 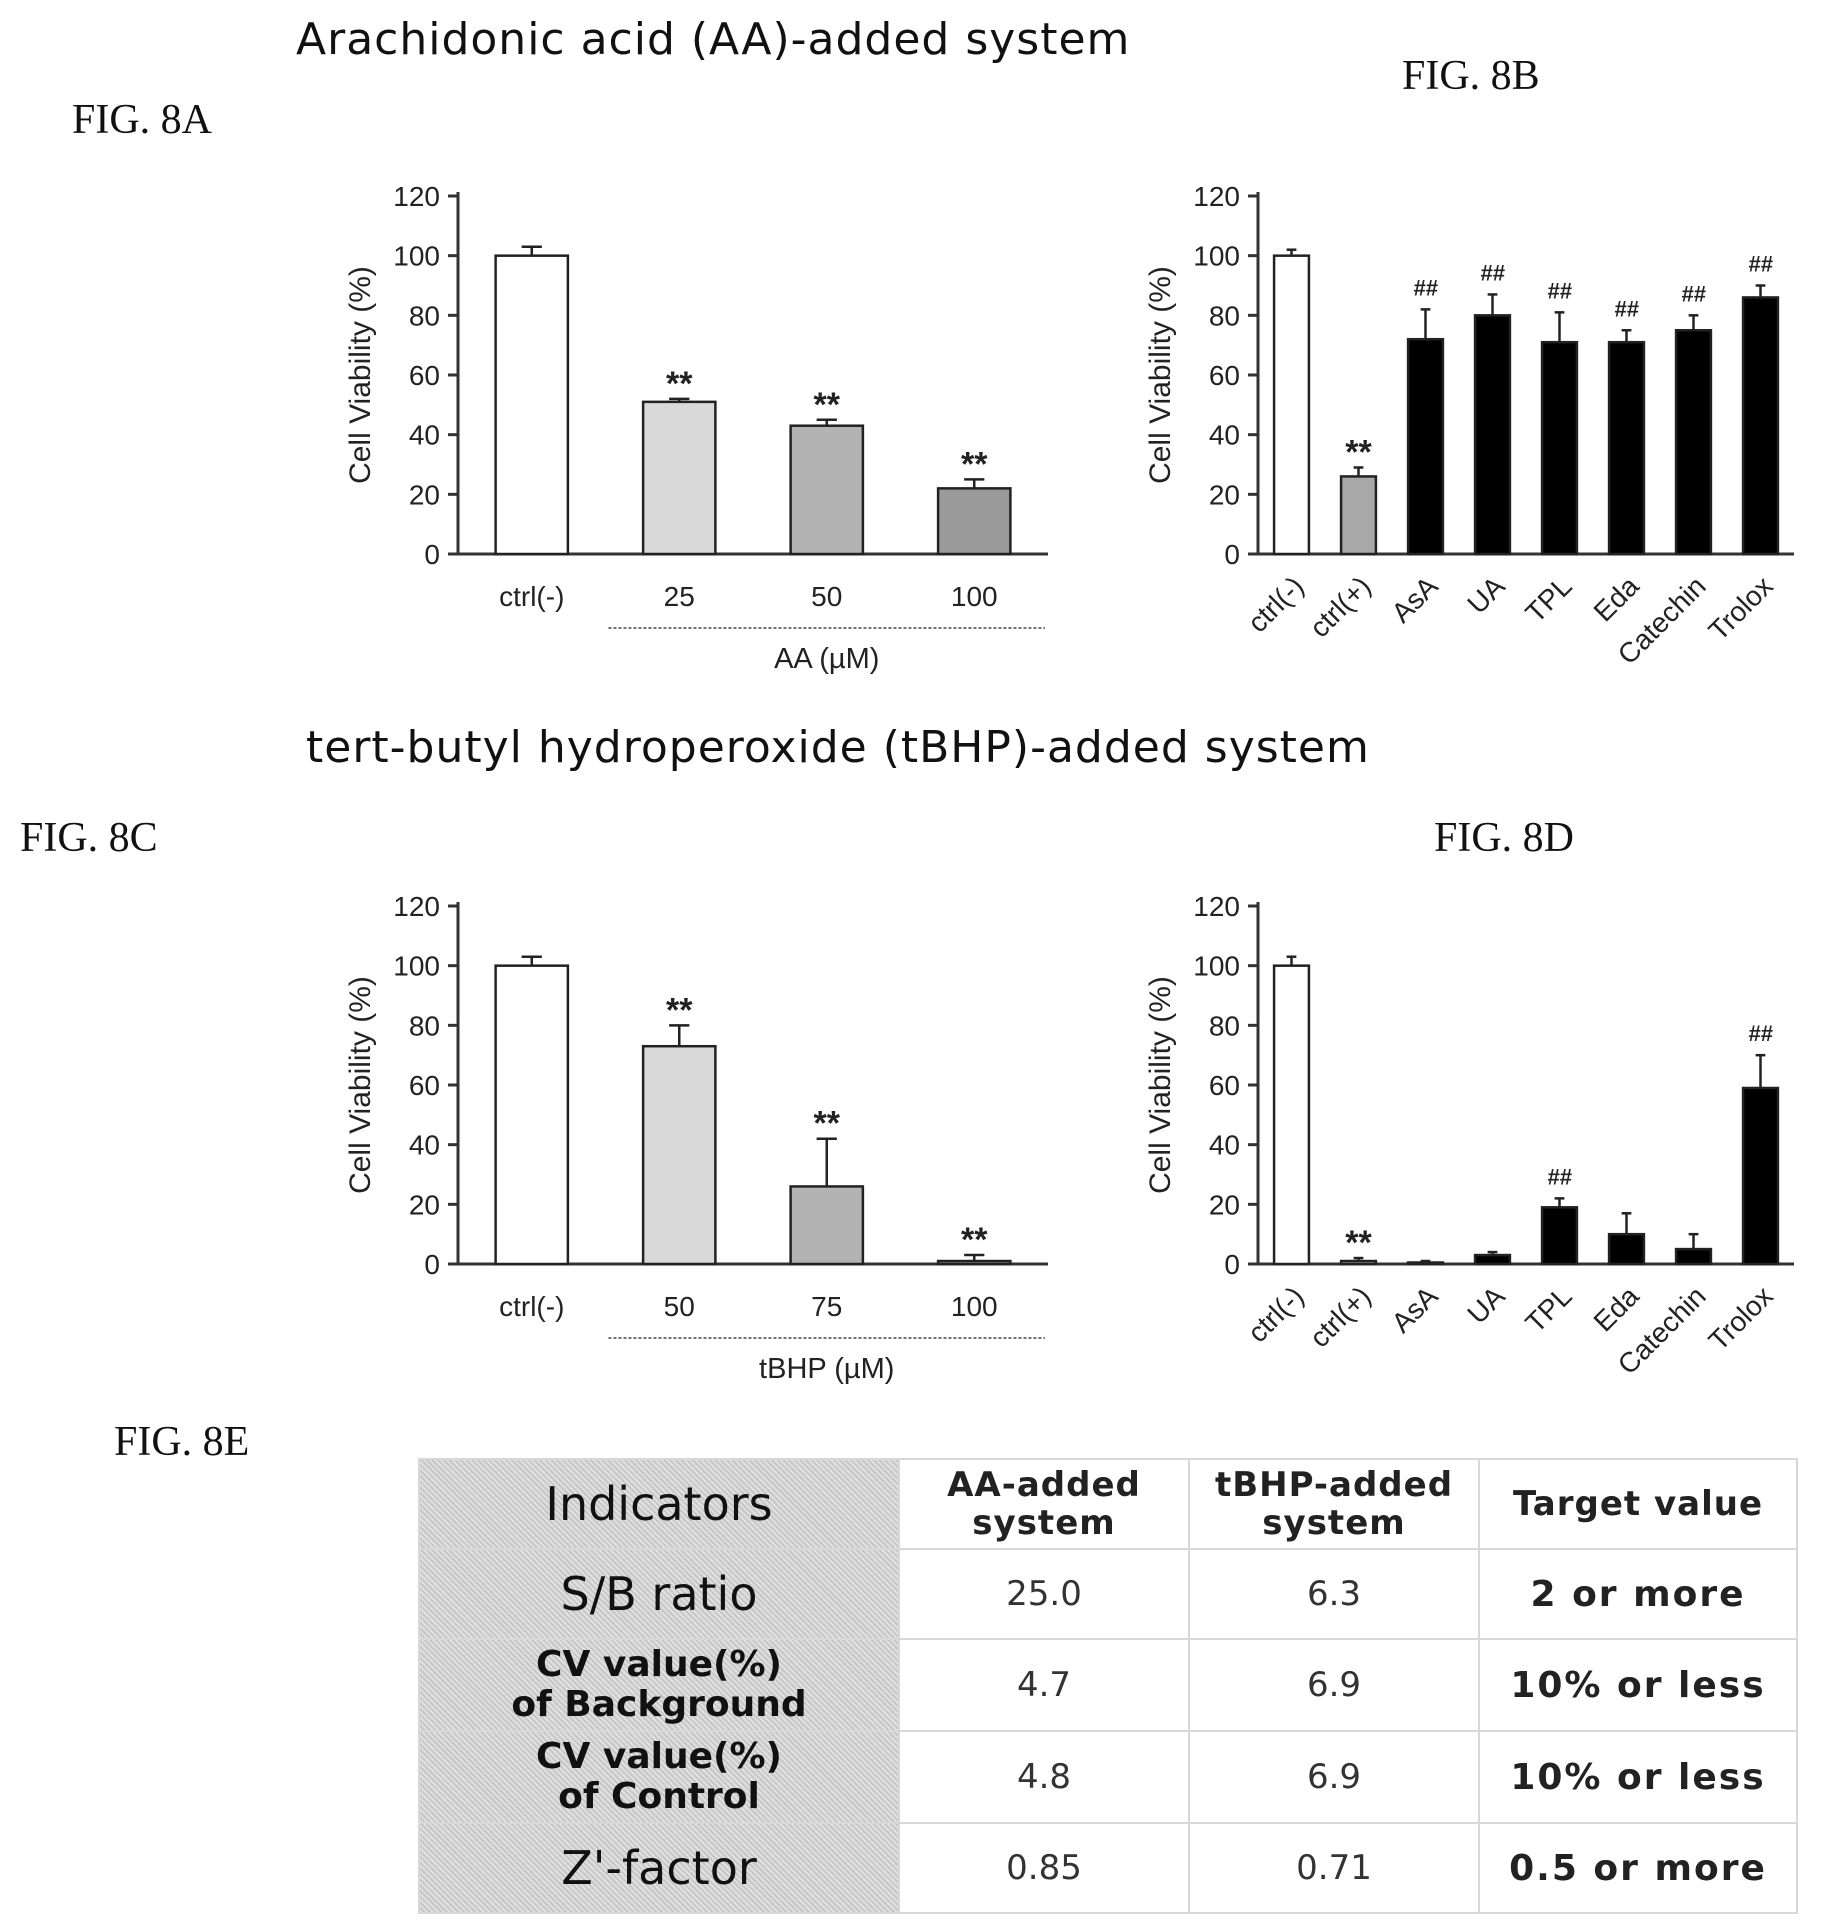 What do you see at coordinates (659, 1796) in the screenshot?
I see `indicator-line2: of Control` at bounding box center [659, 1796].